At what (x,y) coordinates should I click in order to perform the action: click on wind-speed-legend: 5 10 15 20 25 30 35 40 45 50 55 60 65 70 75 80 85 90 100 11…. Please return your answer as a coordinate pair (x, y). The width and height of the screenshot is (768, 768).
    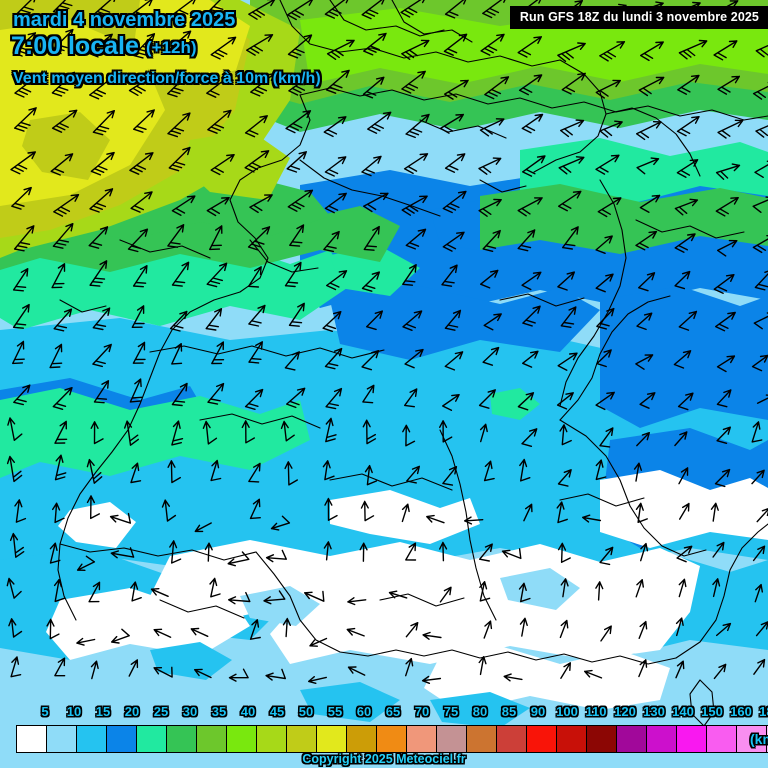
    Looking at the image, I should click on (384, 736).